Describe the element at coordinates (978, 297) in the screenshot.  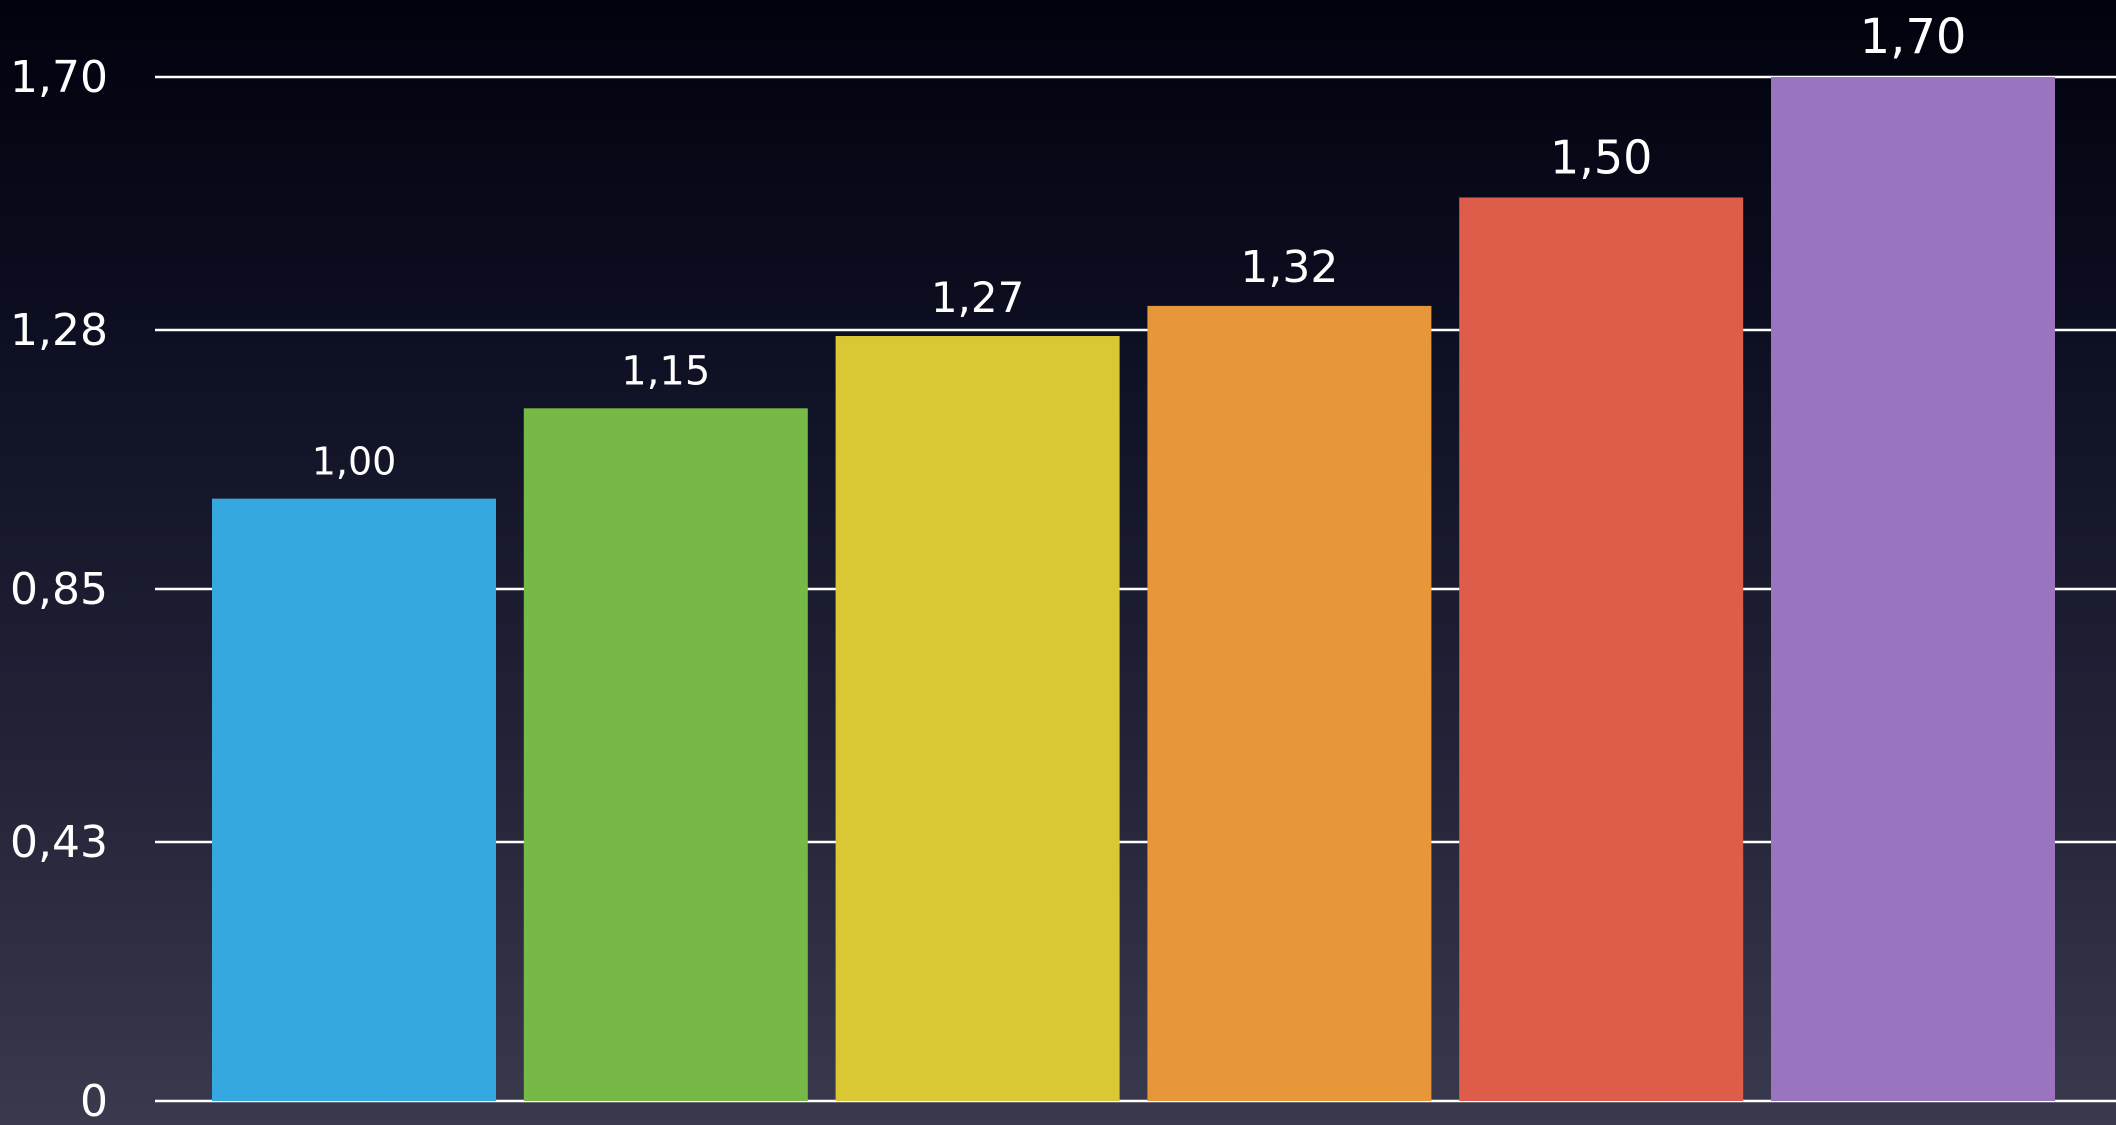
I see `bar-value-label: 1,27` at that location.